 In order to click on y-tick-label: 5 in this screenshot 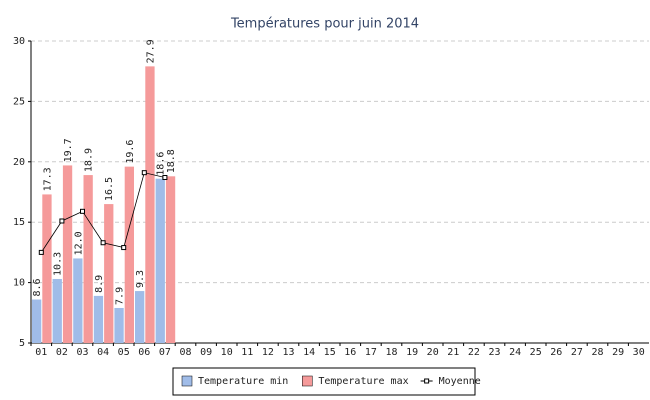, I will do `click(22, 343)`.